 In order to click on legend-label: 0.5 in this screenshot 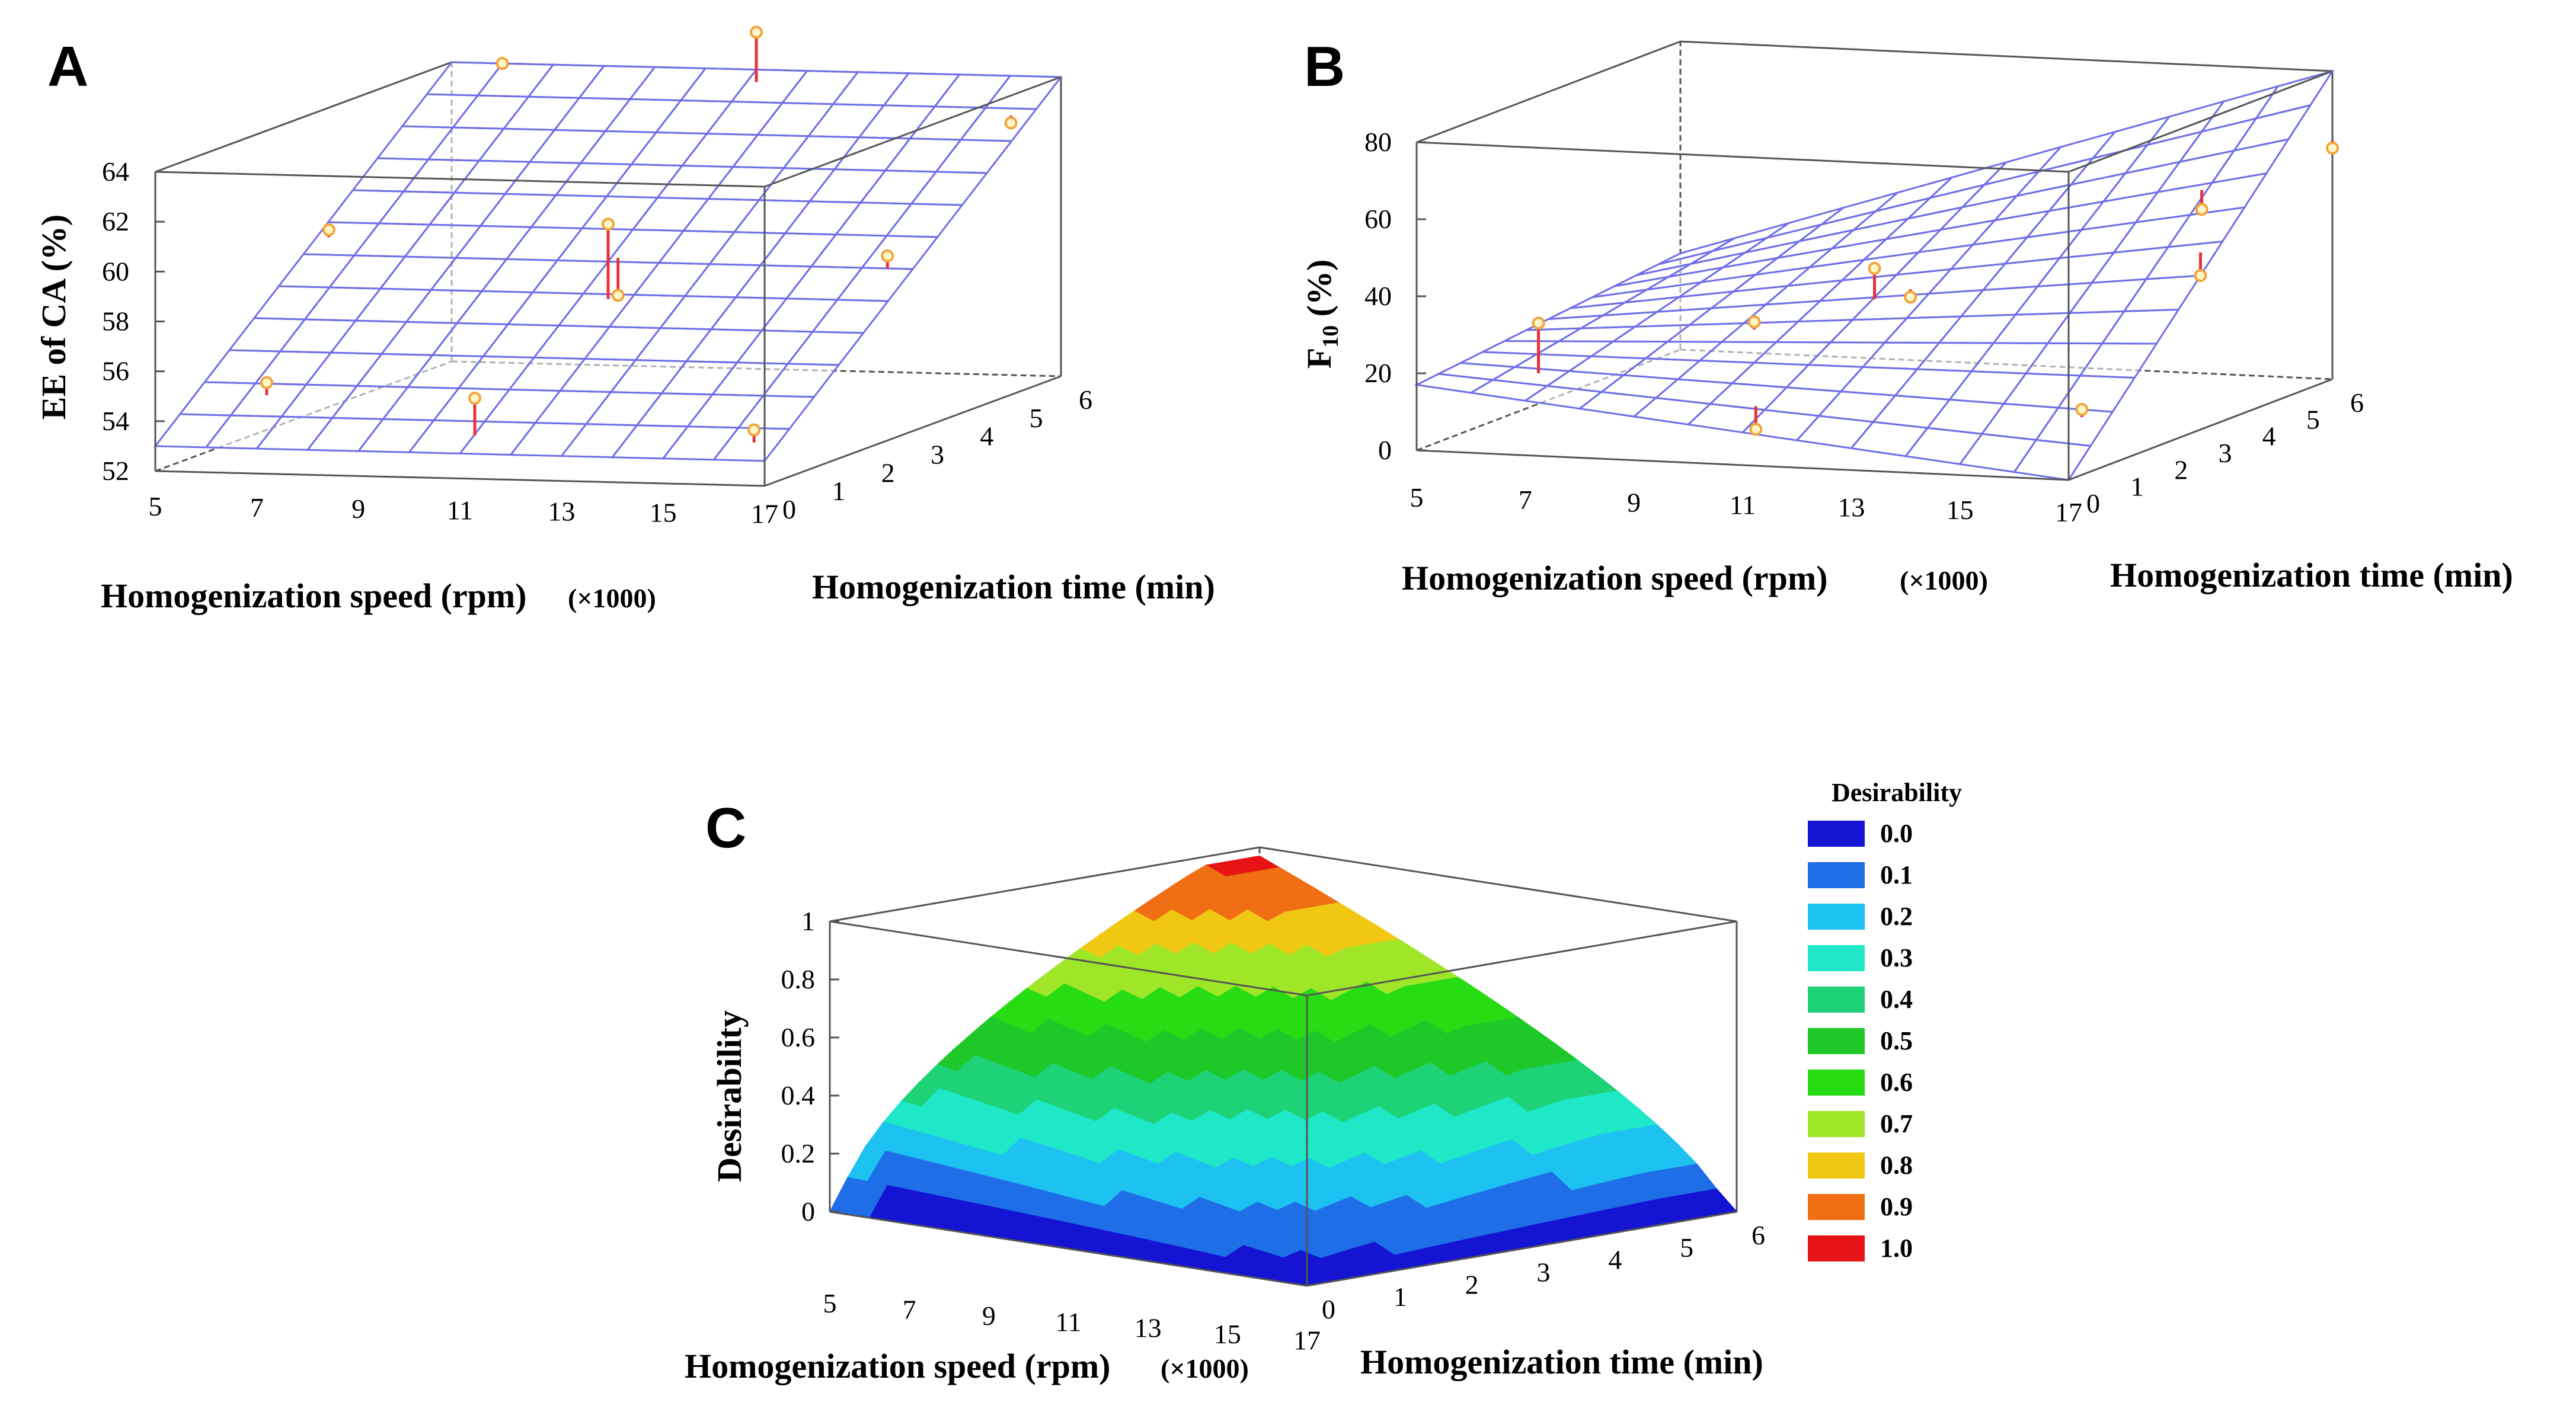, I will do `click(1896, 1040)`.